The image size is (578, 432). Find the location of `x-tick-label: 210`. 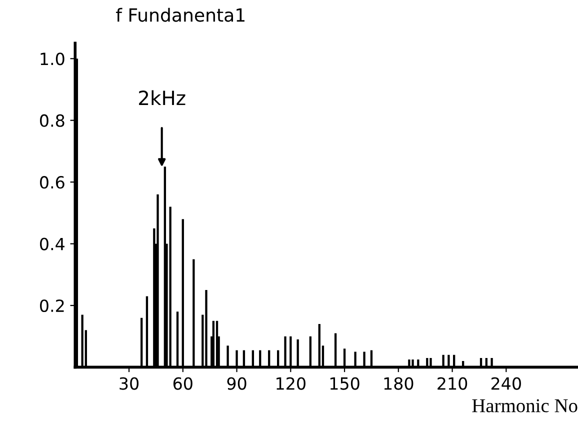

x-tick-label: 210 is located at coordinates (453, 383).